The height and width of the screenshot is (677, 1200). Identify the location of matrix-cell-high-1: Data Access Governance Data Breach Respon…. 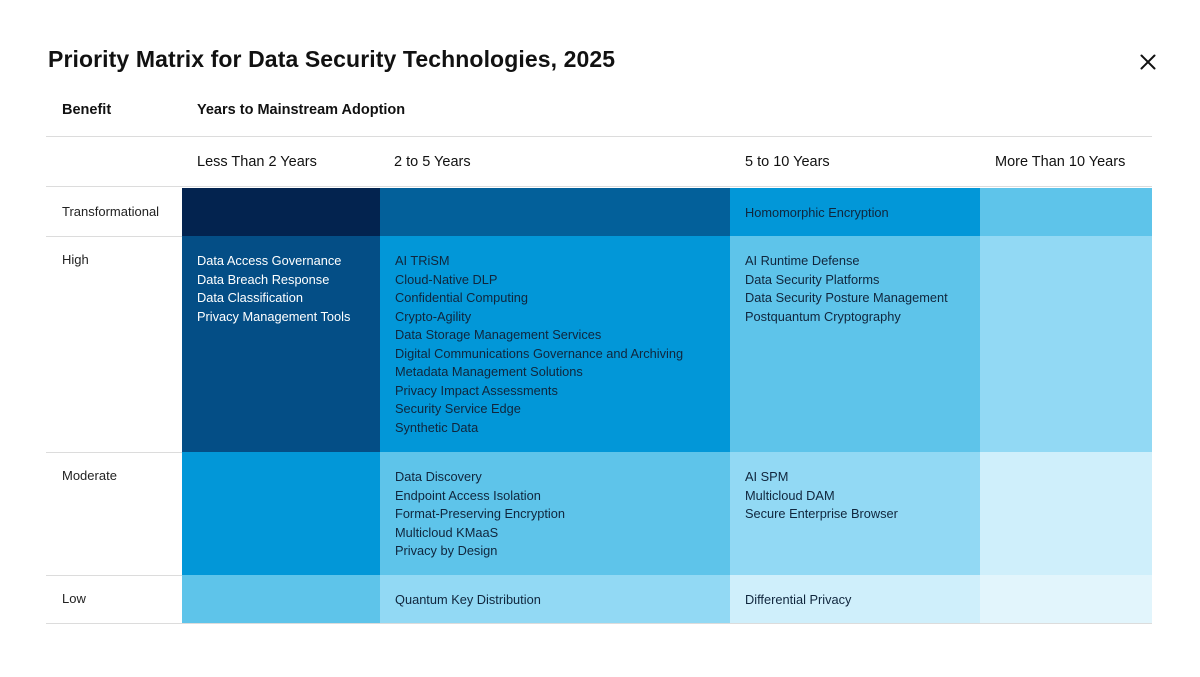
(281, 344).